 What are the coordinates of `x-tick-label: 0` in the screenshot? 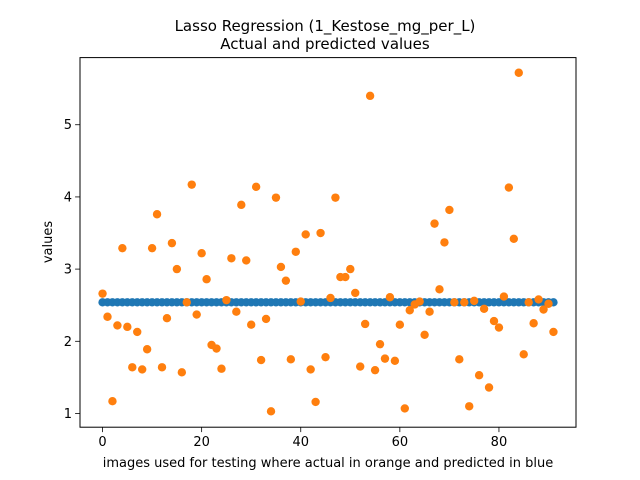 It's located at (102, 442).